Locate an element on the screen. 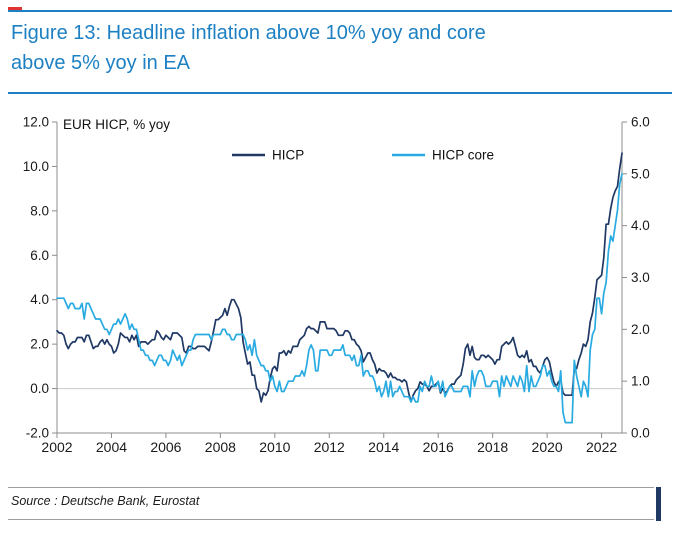 The image size is (681, 534). left-axis-label: 2.0 is located at coordinates (39, 344).